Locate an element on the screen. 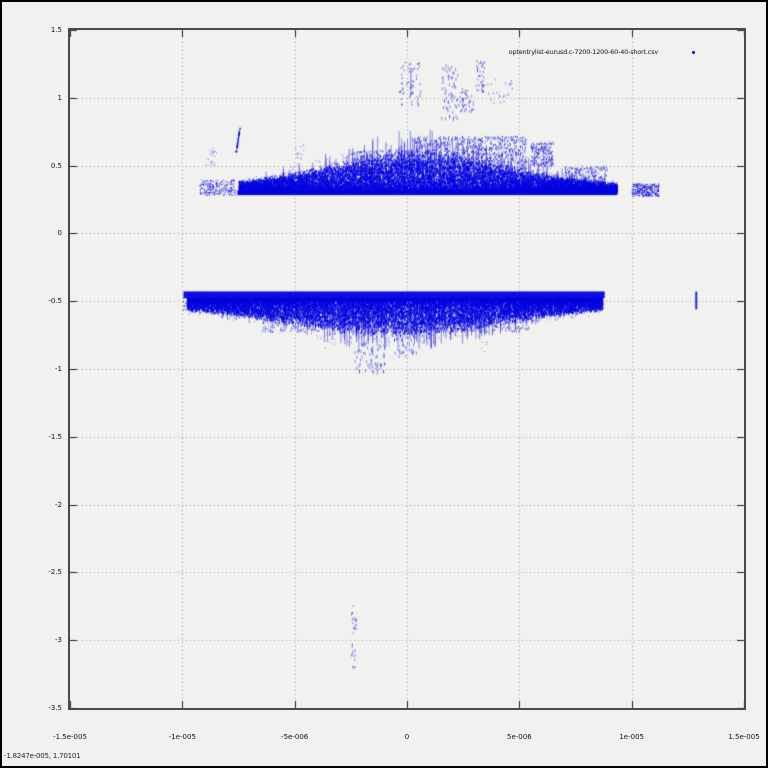 This screenshot has width=768, height=768. mouse-coordinate-readout: -1.8247e-005, 1.70101 is located at coordinates (42, 756).